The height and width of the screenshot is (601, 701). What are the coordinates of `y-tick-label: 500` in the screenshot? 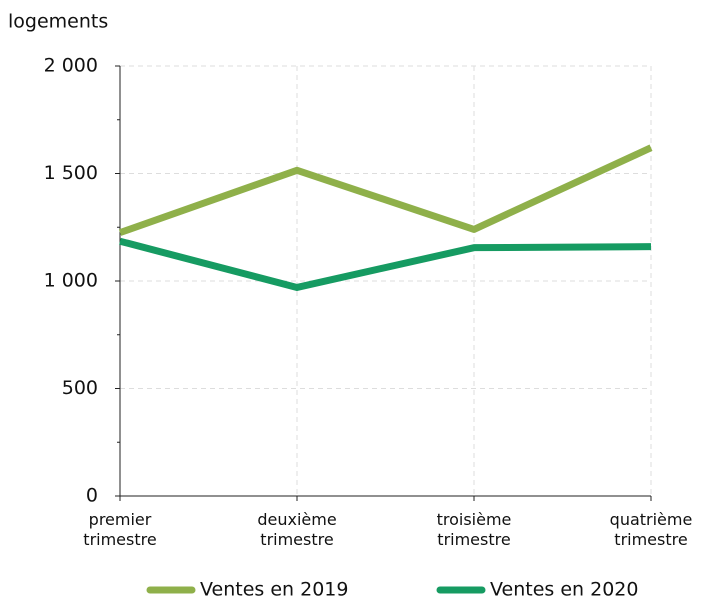 It's located at (80, 388).